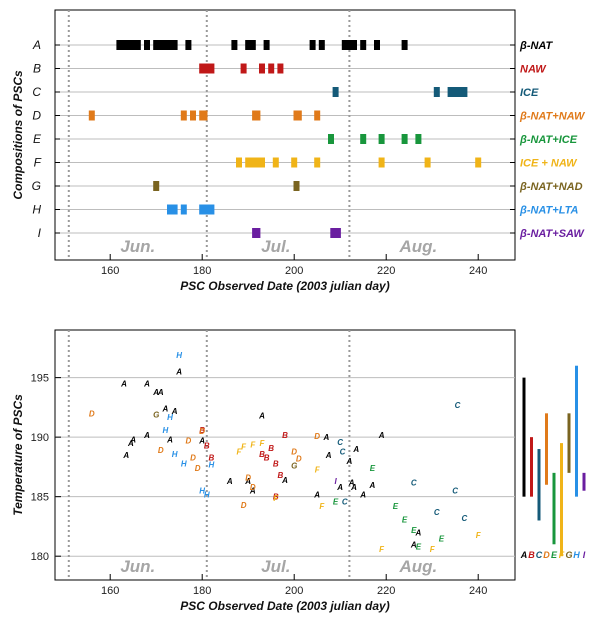  Describe the element at coordinates (18, 455) in the screenshot. I see `y-axis-label: Temperature of PSCs` at that location.